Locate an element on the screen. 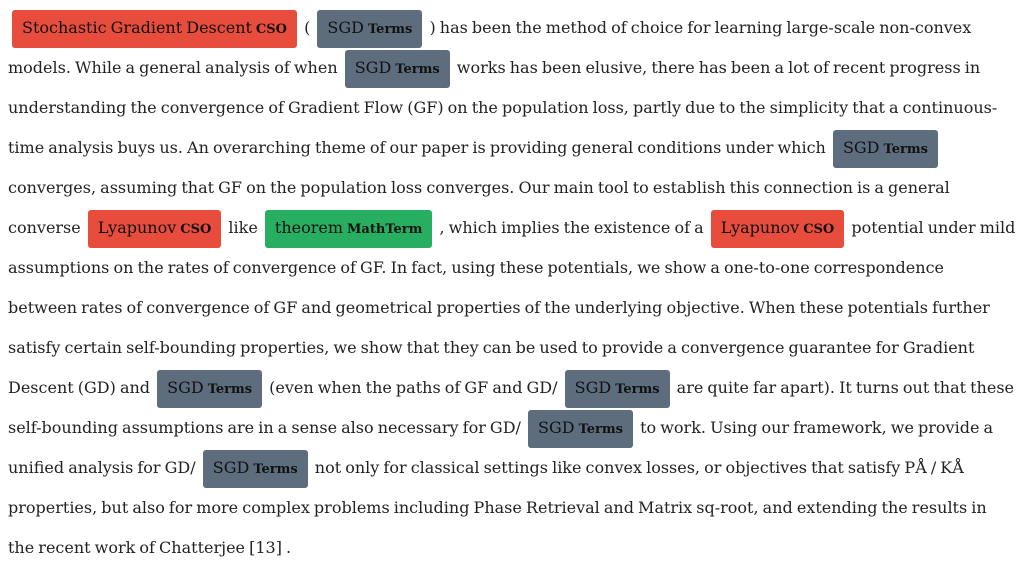 Image resolution: width=1024 pixels, height=568 pixels. entity-text: Stochastic Gradient Descent is located at coordinates (137, 27).